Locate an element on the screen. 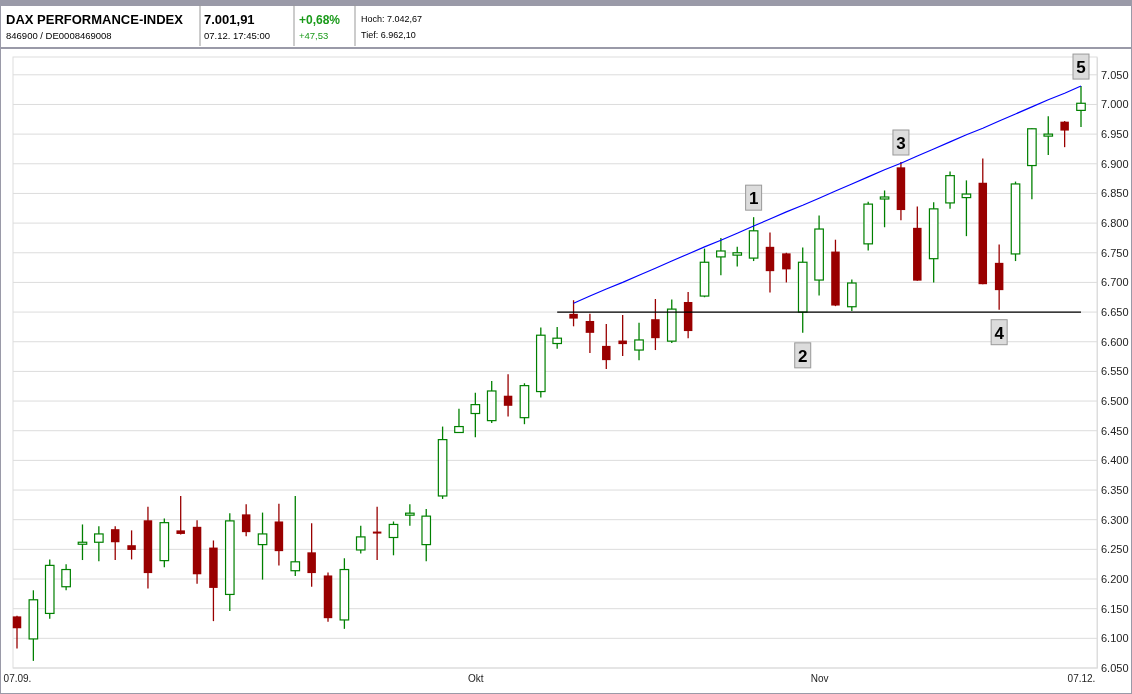  y-tick-label: 7.050 is located at coordinates (1115, 74).